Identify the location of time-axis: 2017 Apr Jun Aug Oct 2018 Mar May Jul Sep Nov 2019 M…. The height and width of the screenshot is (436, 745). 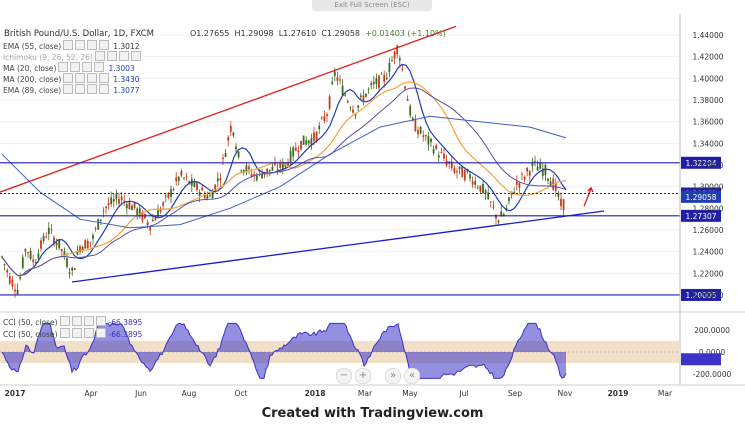
(372, 391).